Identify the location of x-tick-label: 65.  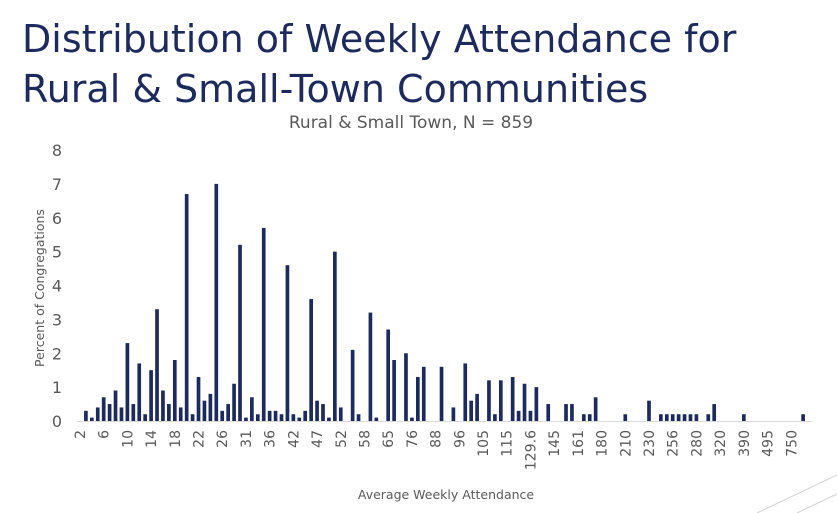
(389, 439).